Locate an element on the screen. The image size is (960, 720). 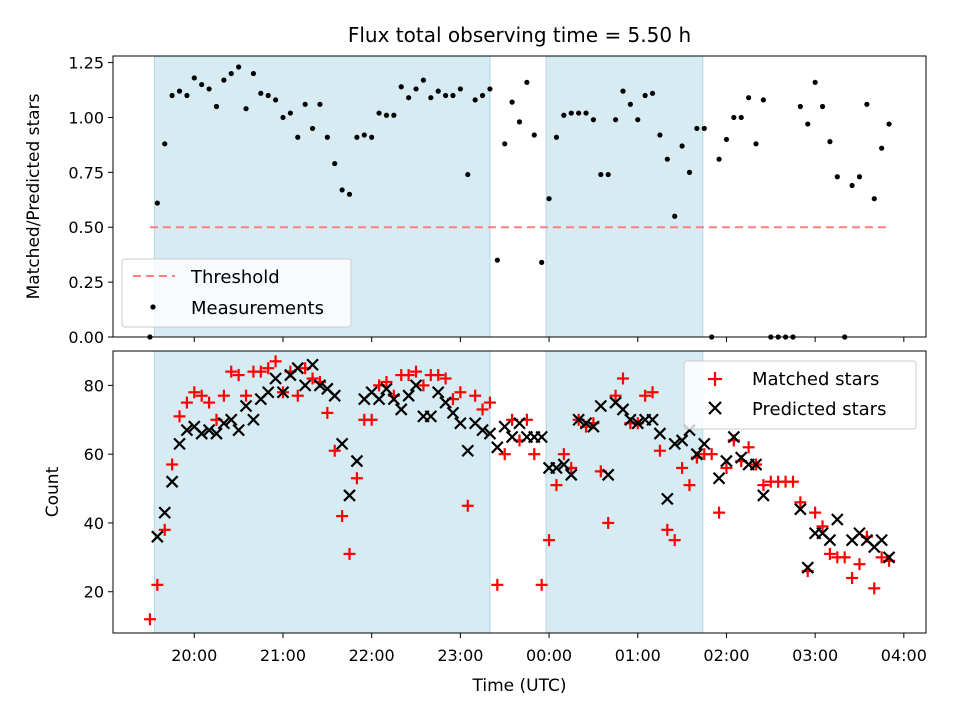
bottom-y-axis-ticks: 20 40 60 80 is located at coordinates (98, 489).